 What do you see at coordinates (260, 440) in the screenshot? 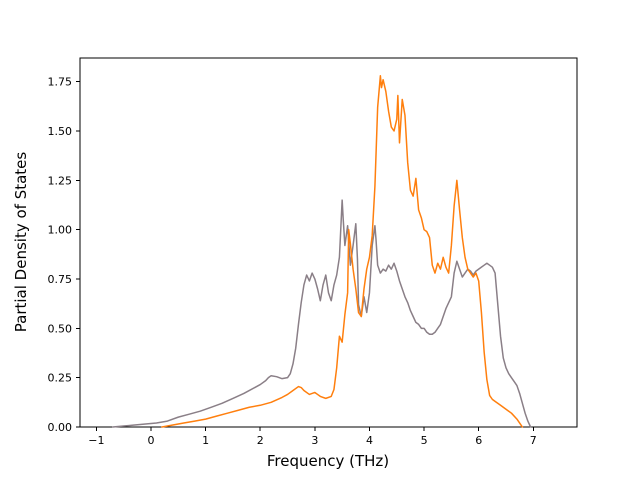
I see `x-tick-label: 2` at bounding box center [260, 440].